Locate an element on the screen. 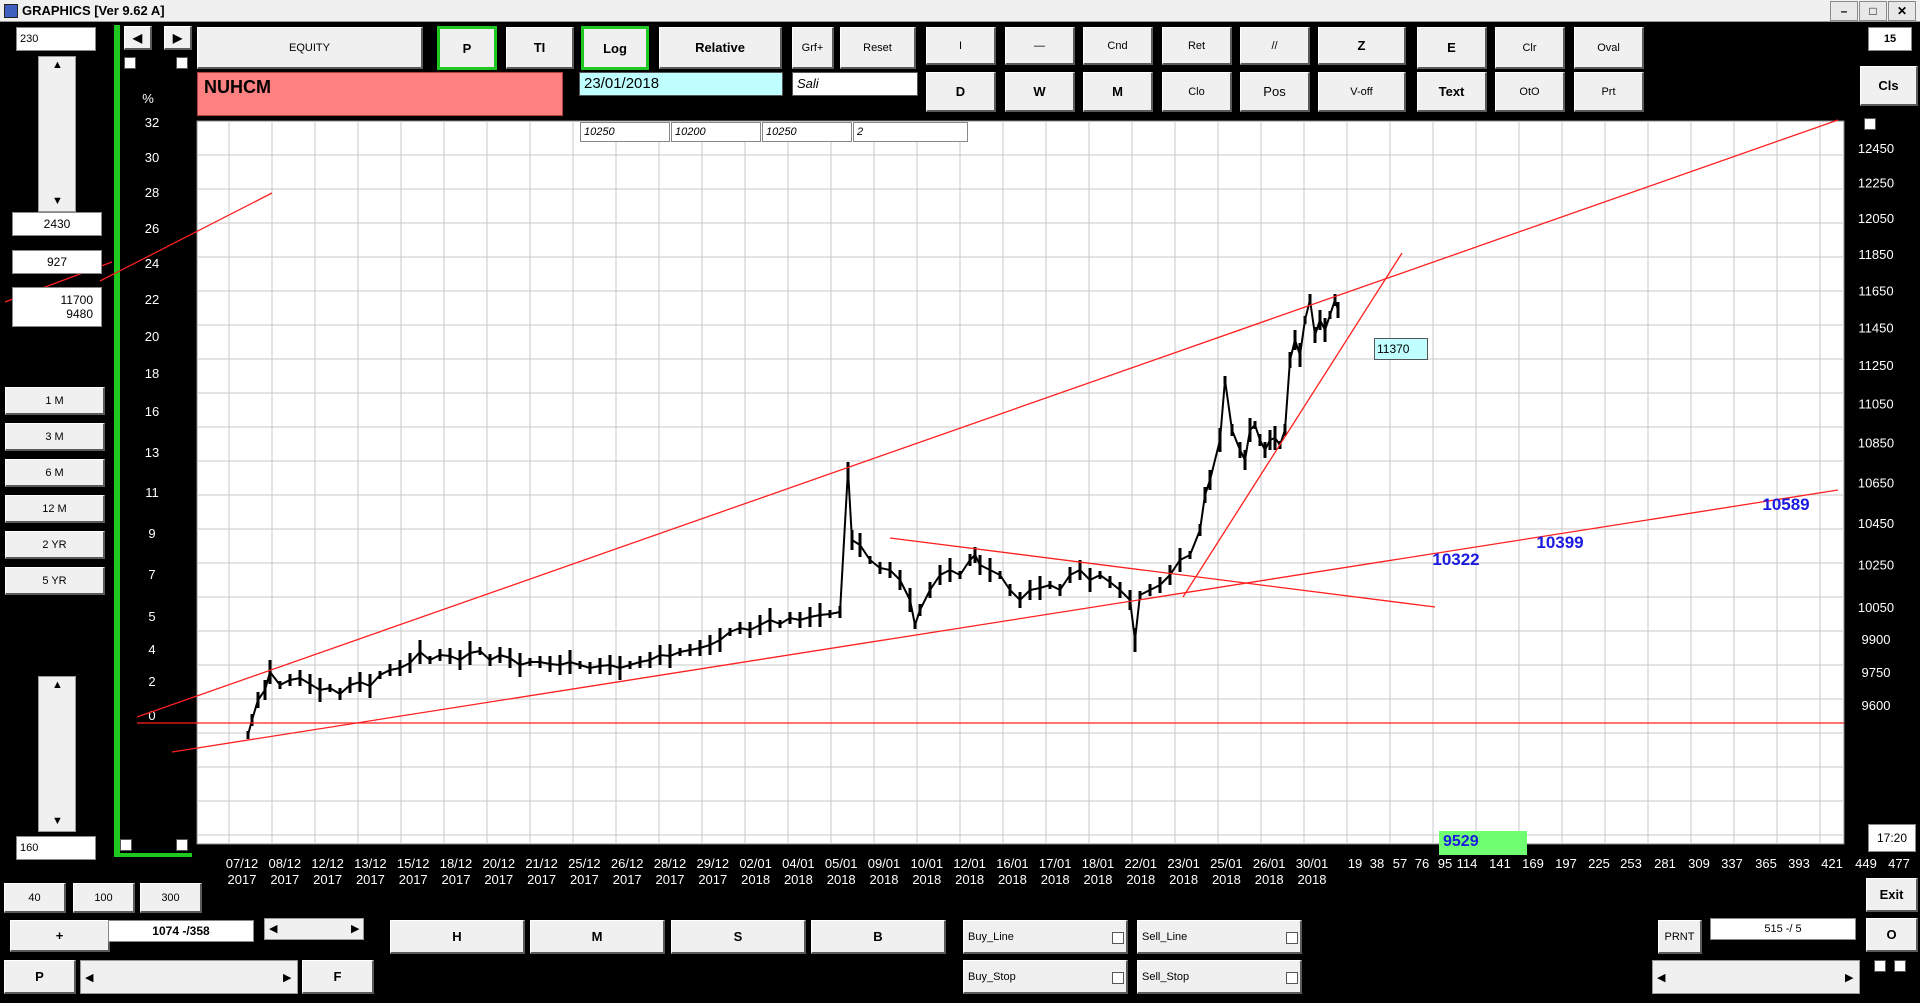 This screenshot has height=1003, width=1920. oto-button: OtO is located at coordinates (1530, 92).